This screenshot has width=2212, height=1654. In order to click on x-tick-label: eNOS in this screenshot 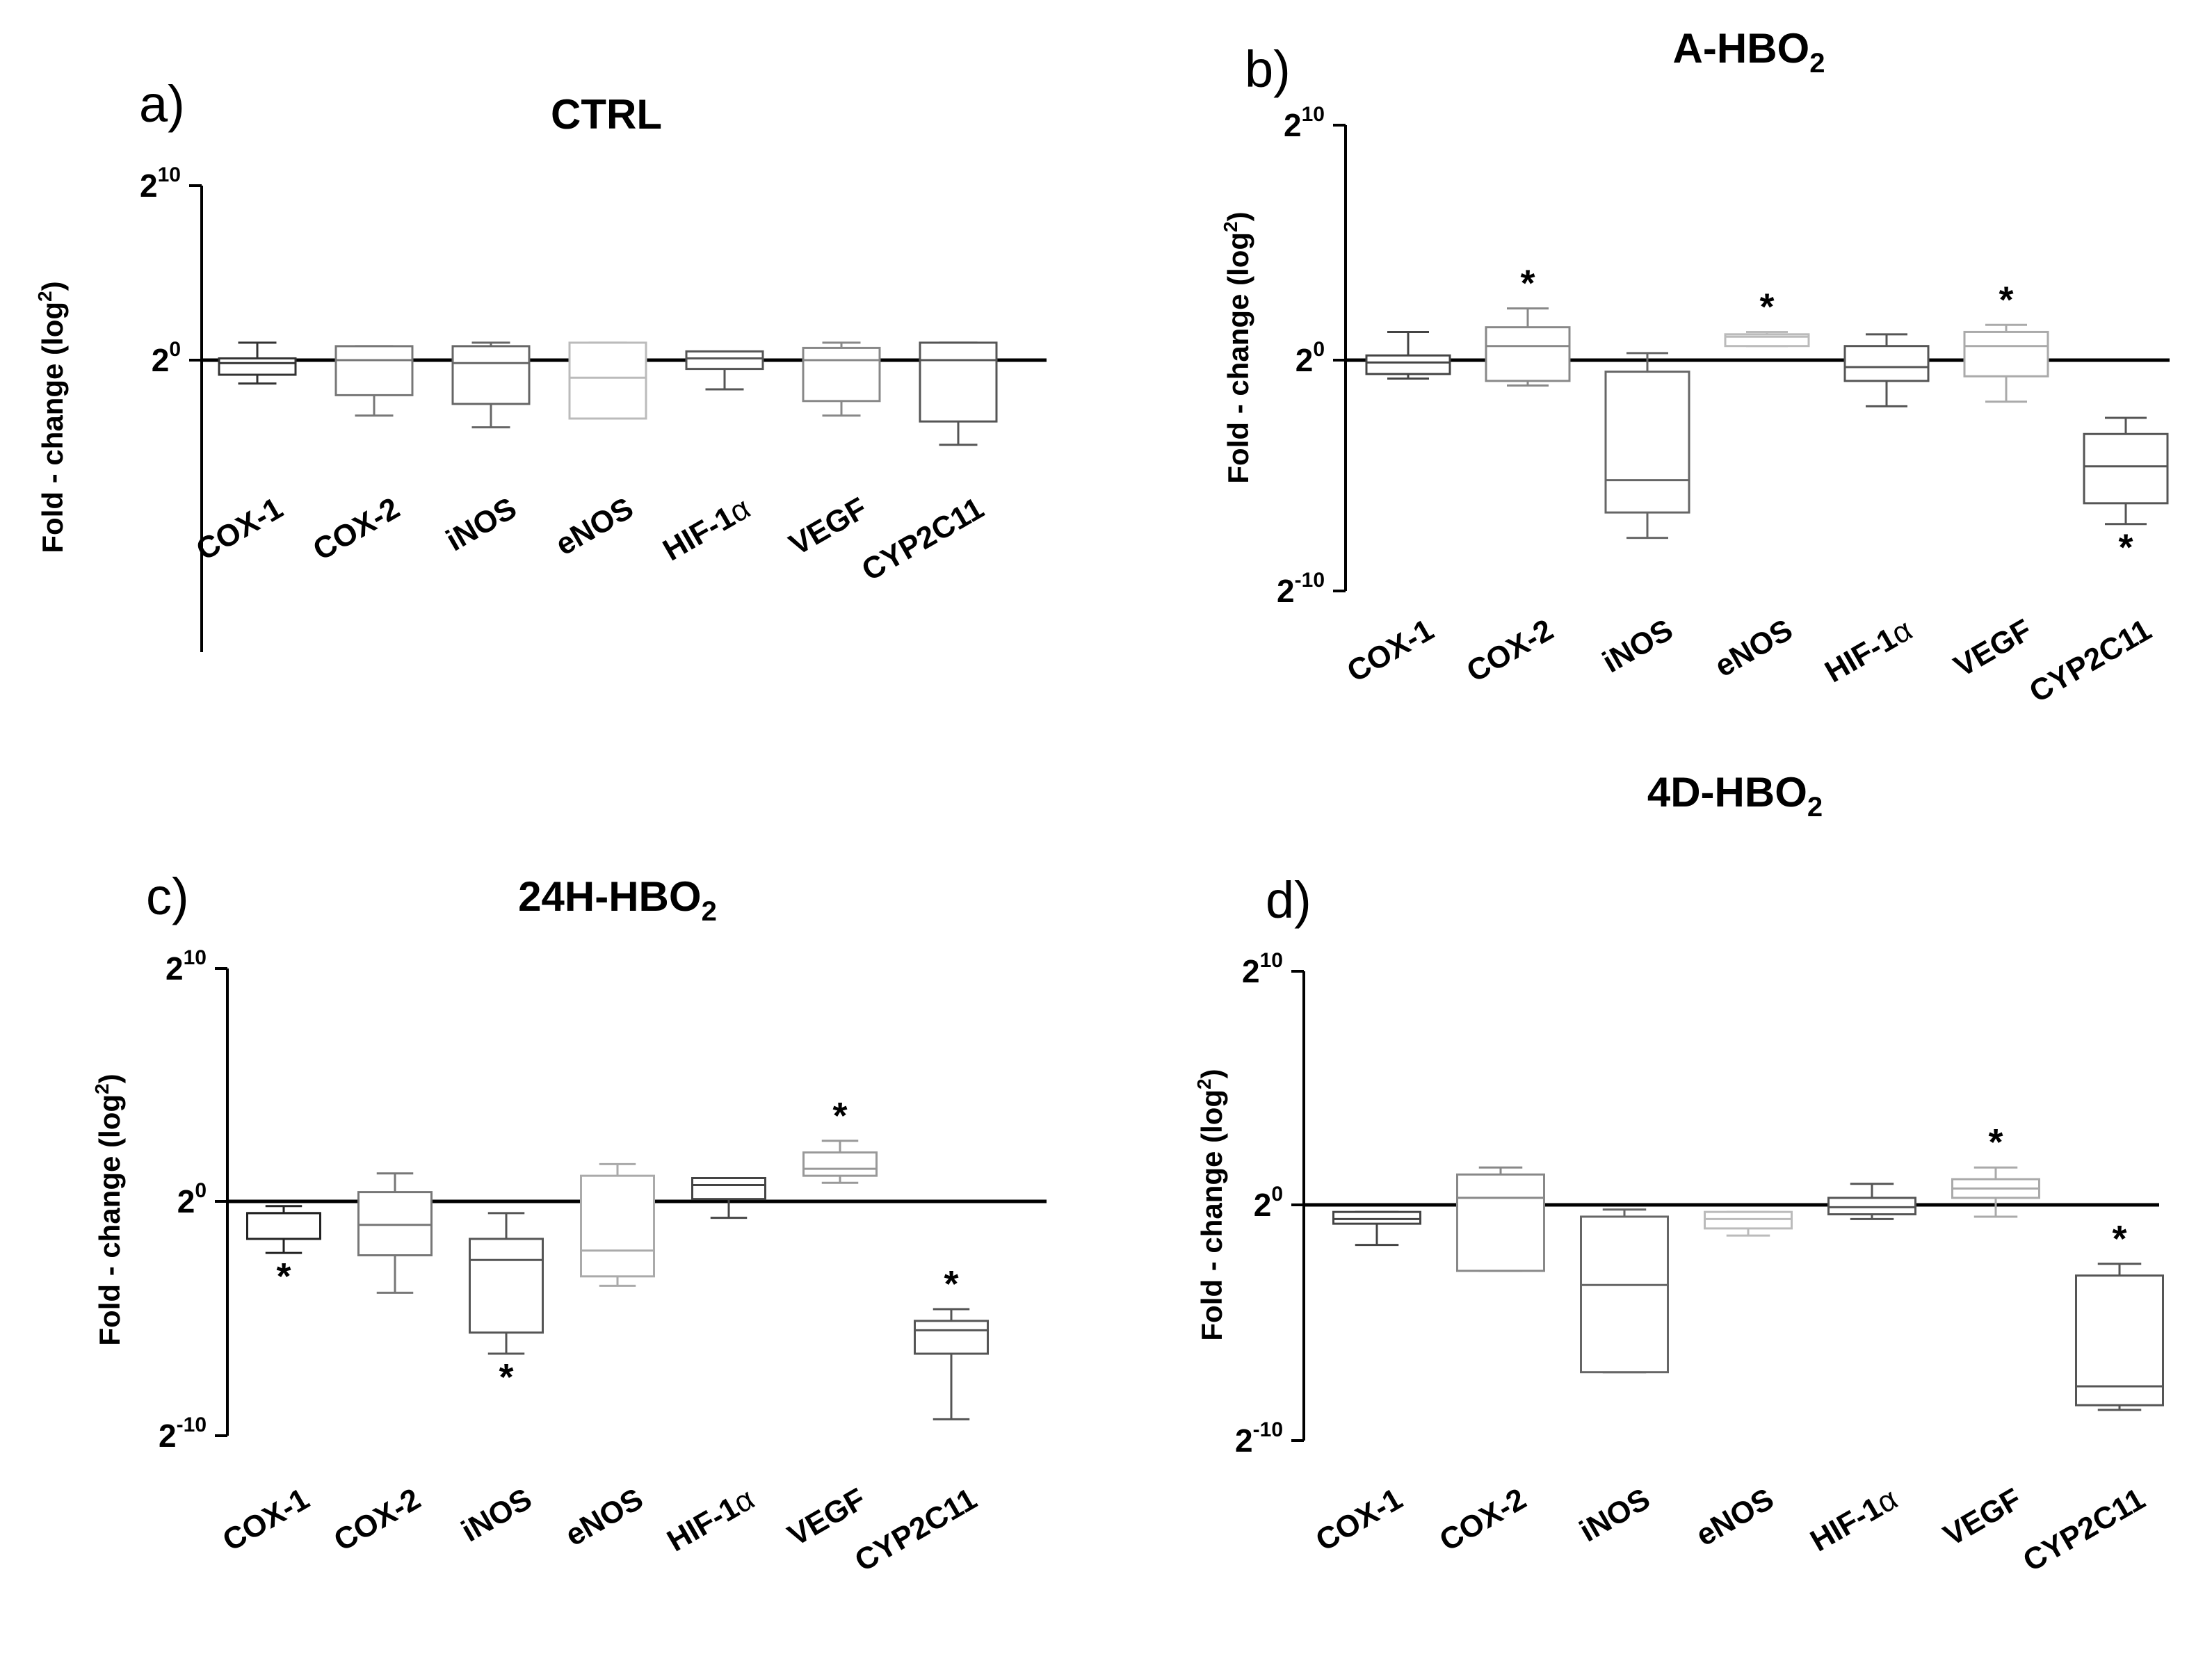, I will do `click(594, 526)`.